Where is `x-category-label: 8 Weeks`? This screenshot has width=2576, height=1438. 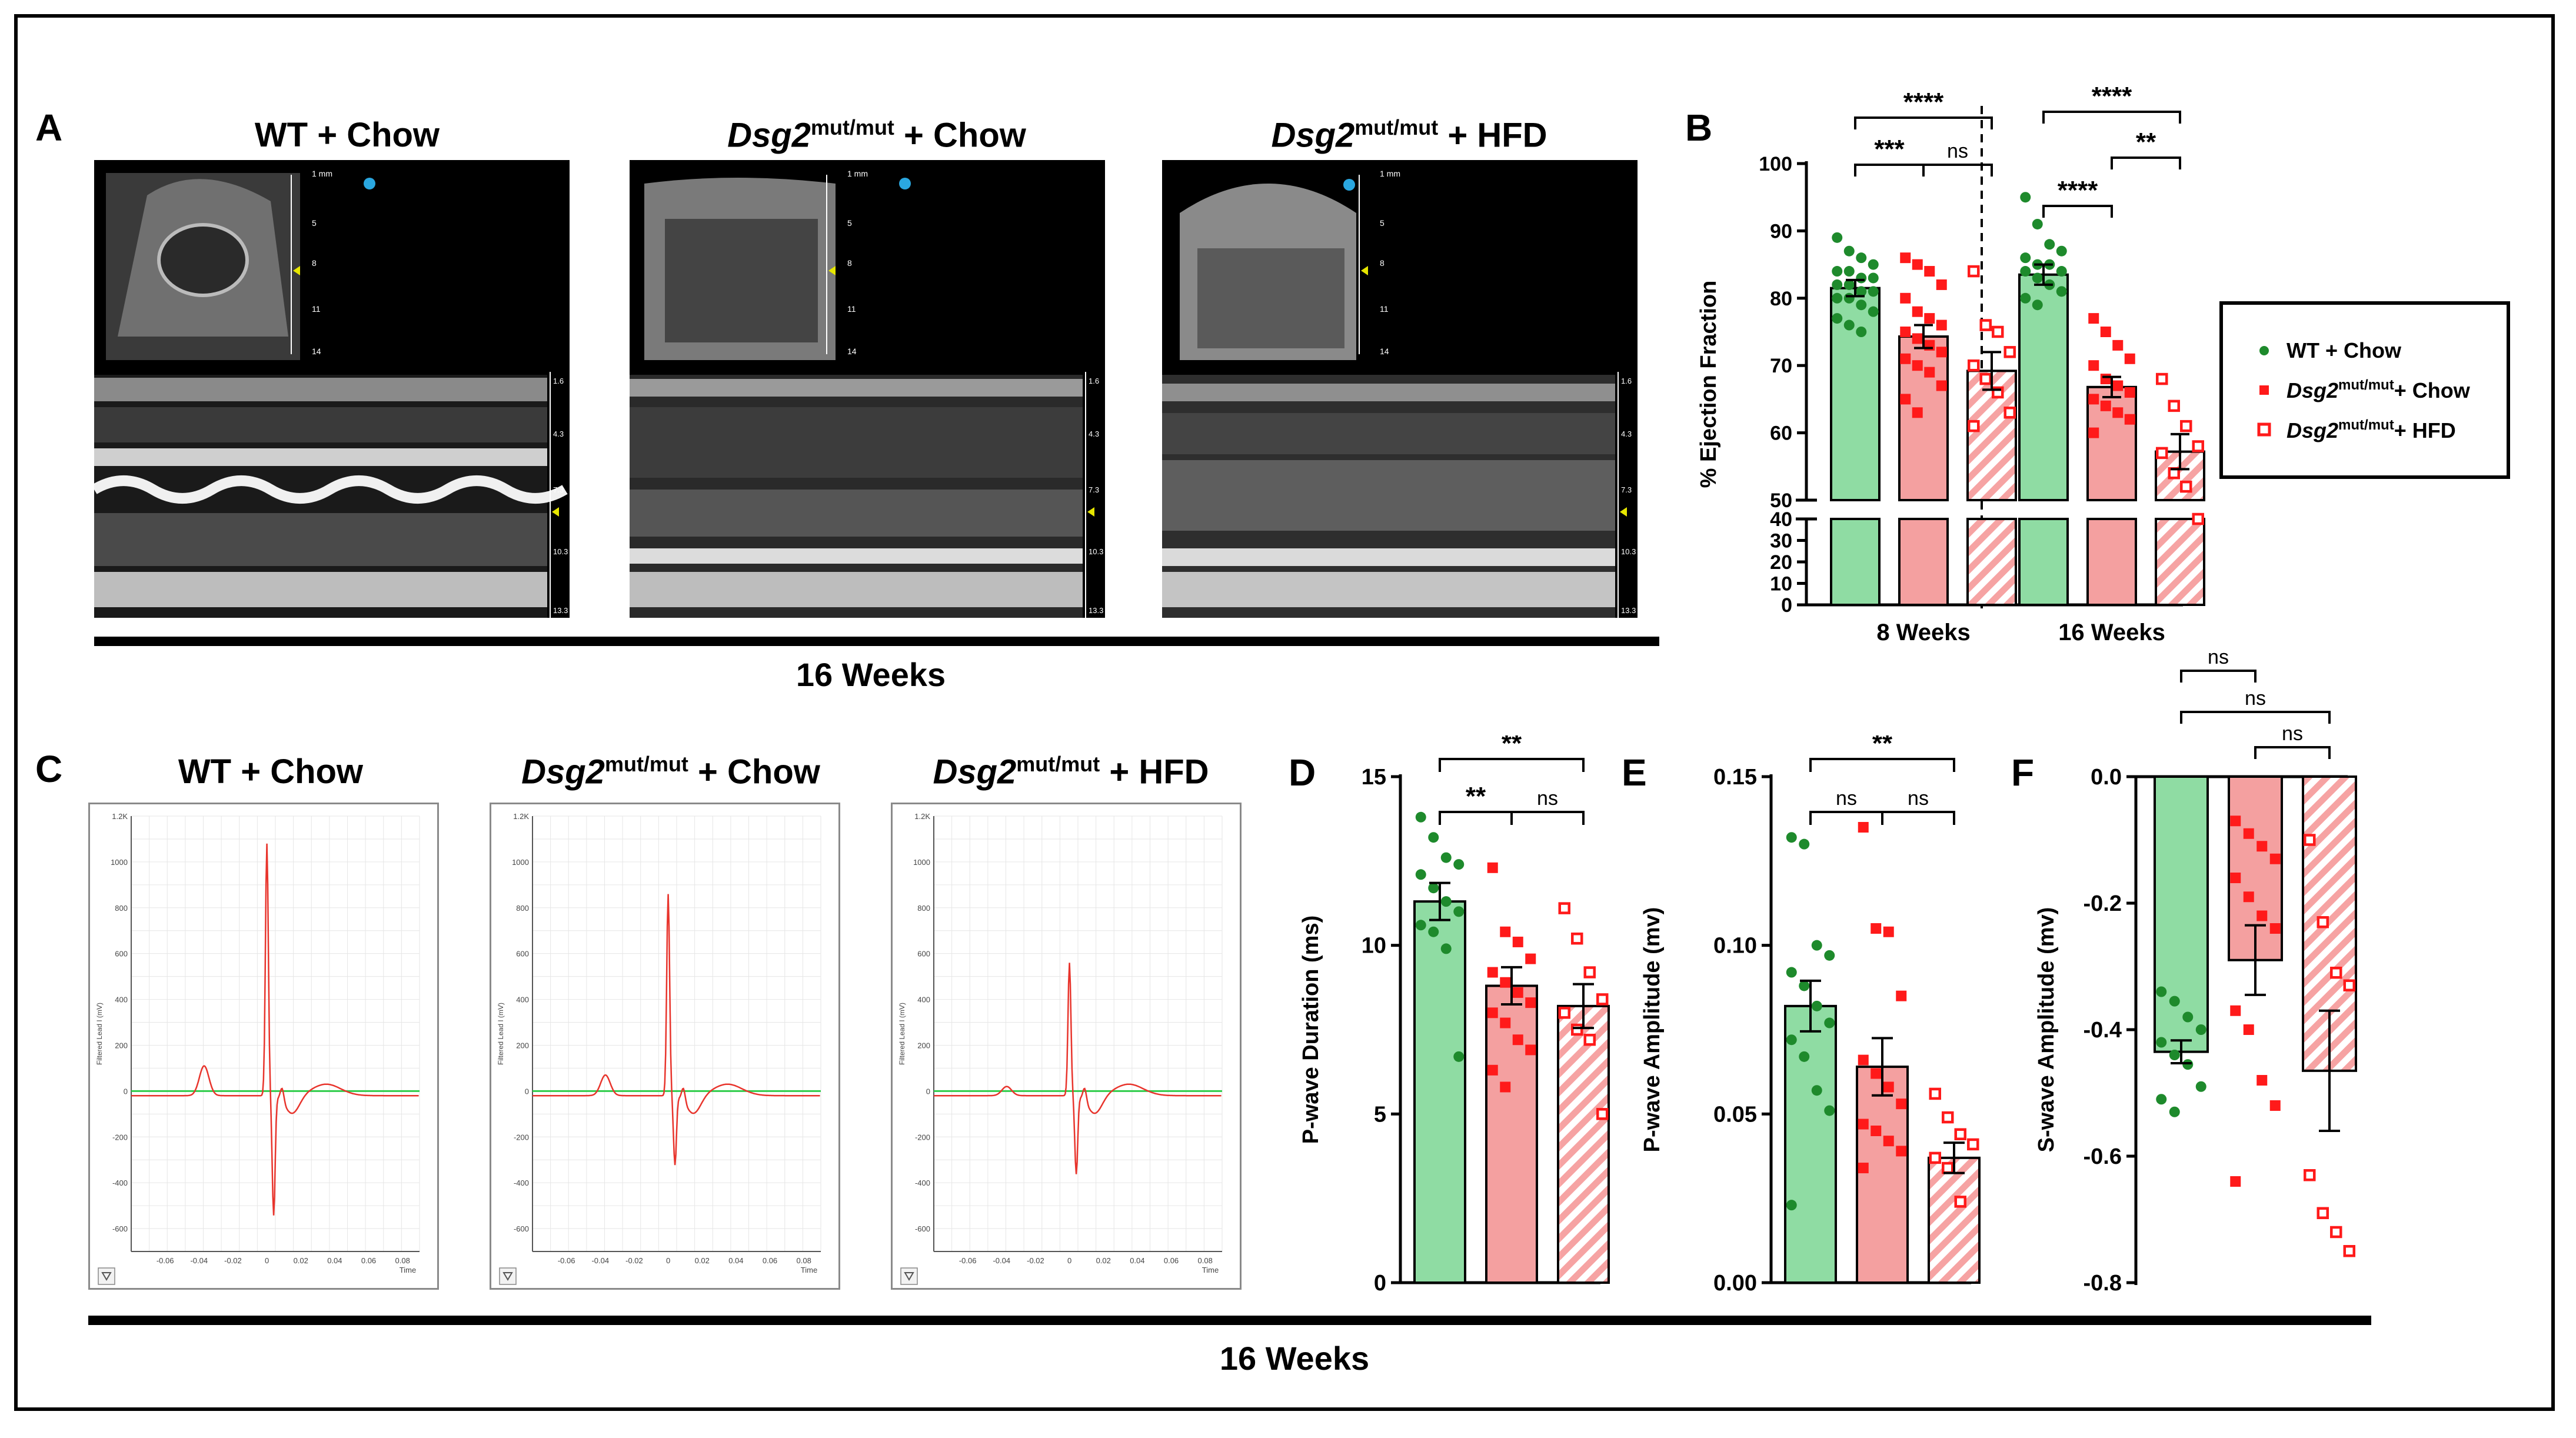
x-category-label: 8 Weeks is located at coordinates (1923, 632).